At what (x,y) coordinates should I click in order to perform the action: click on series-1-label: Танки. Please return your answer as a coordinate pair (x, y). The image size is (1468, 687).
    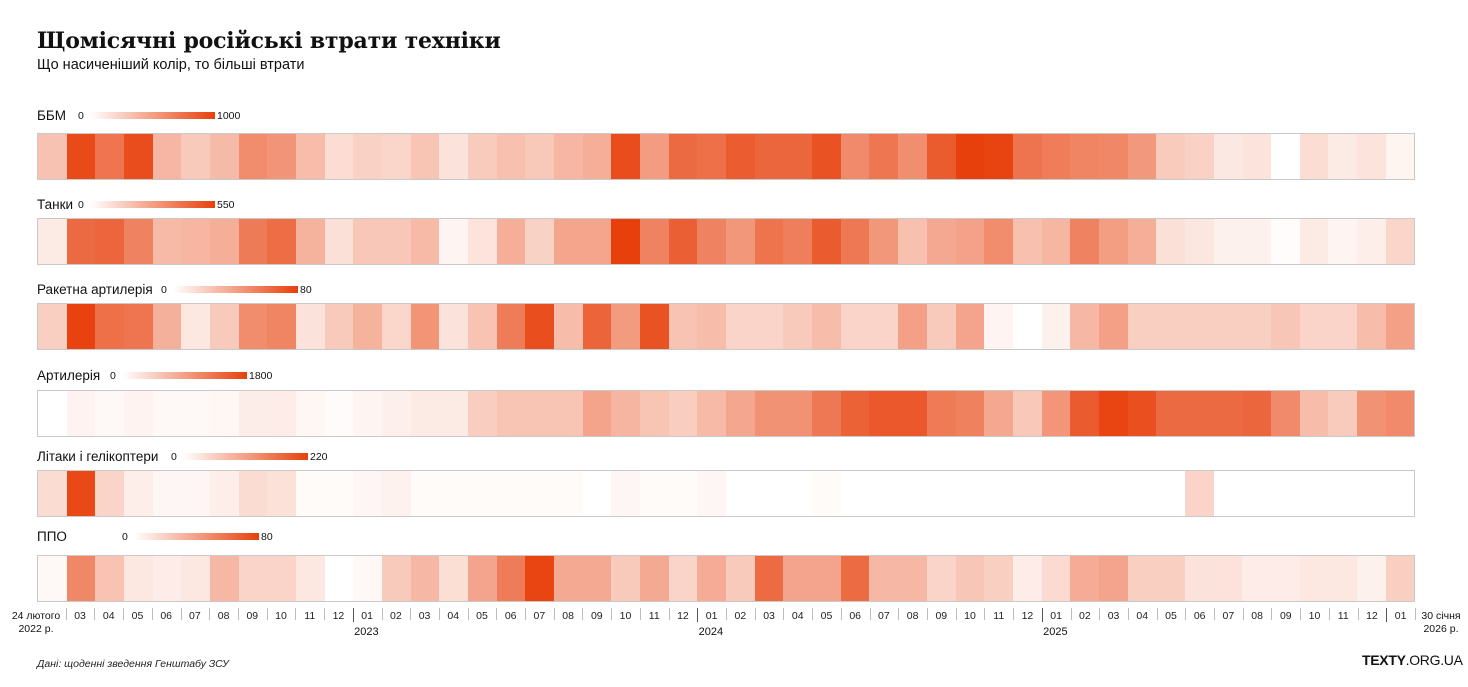
    Looking at the image, I should click on (55, 204).